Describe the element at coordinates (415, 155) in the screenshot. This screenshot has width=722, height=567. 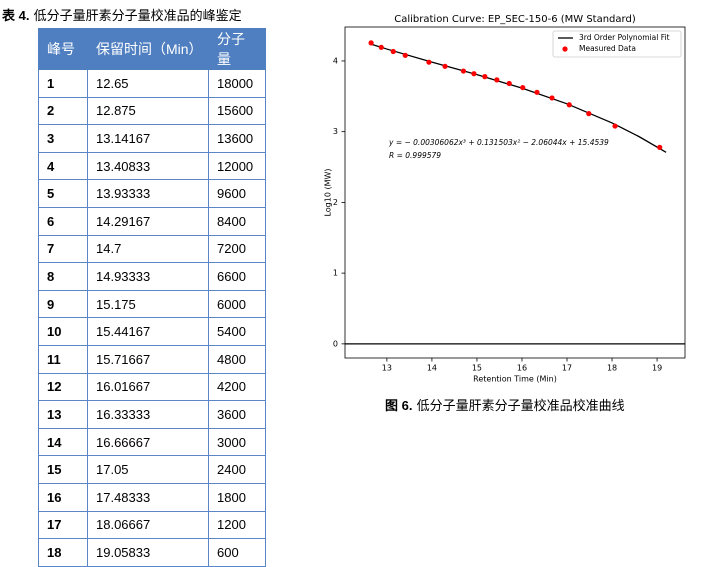
I see `annotation: R = 0.999579` at that location.